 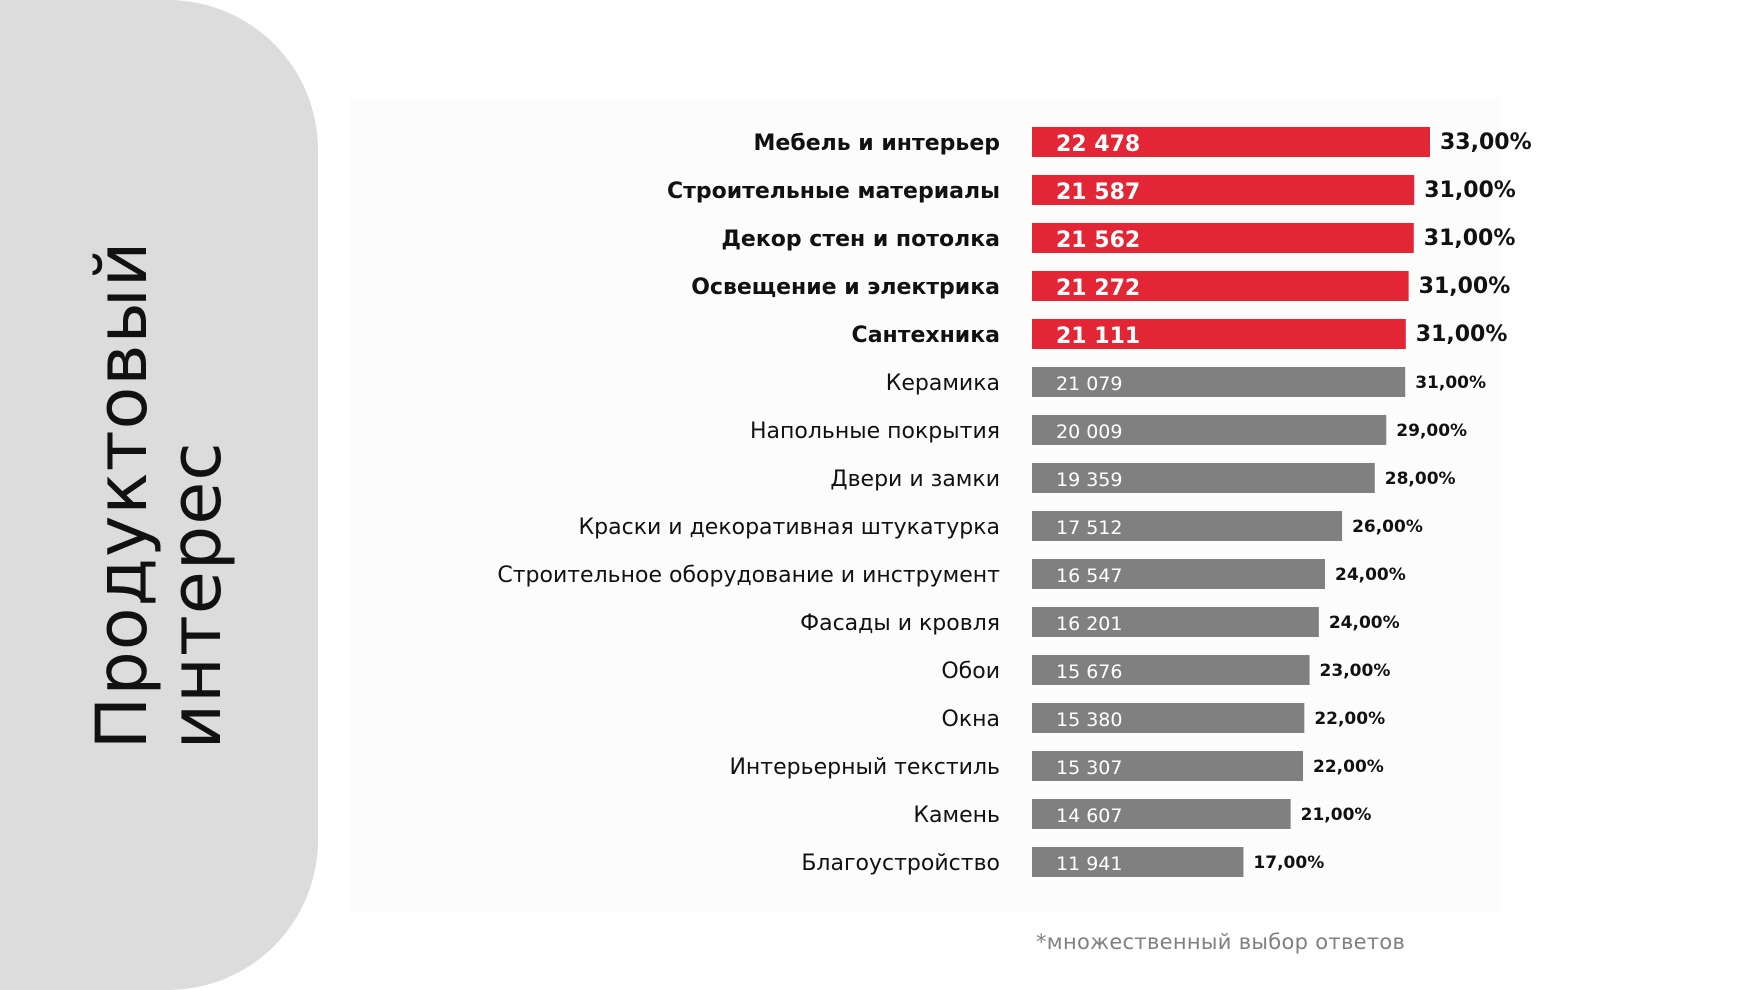 What do you see at coordinates (1098, 192) in the screenshot?
I see `bar-value-label: 21 587` at bounding box center [1098, 192].